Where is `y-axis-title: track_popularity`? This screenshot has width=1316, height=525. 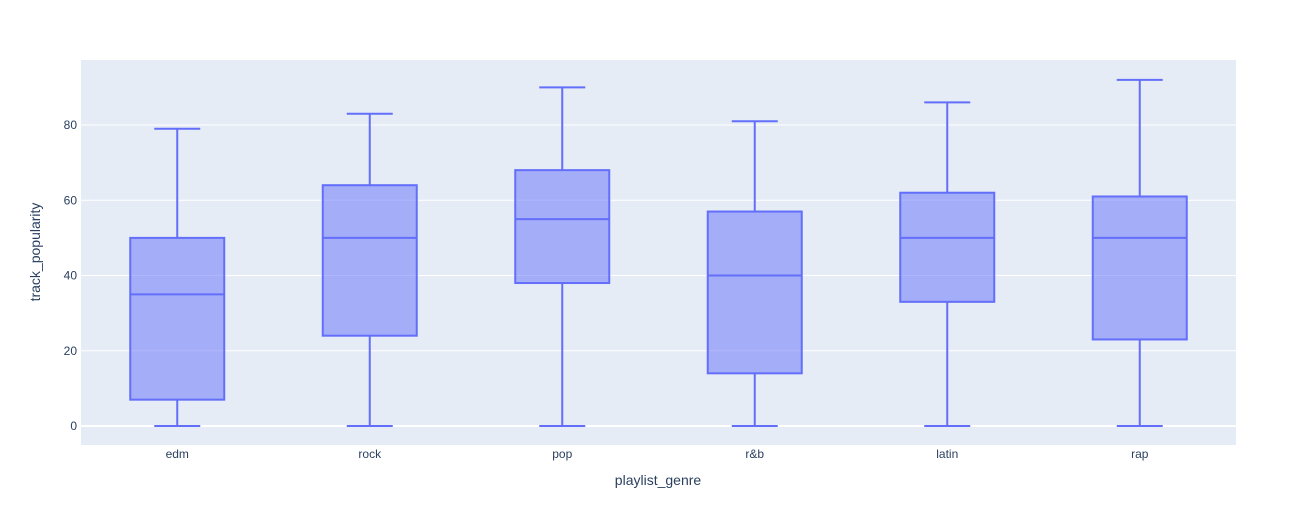
y-axis-title: track_popularity is located at coordinates (35, 252).